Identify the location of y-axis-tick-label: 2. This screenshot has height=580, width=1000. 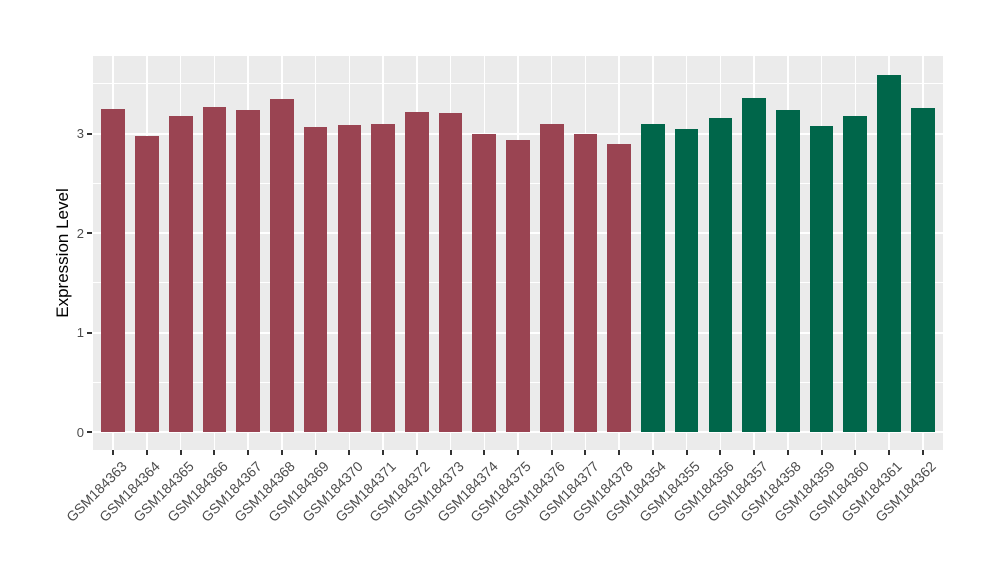
(80, 233).